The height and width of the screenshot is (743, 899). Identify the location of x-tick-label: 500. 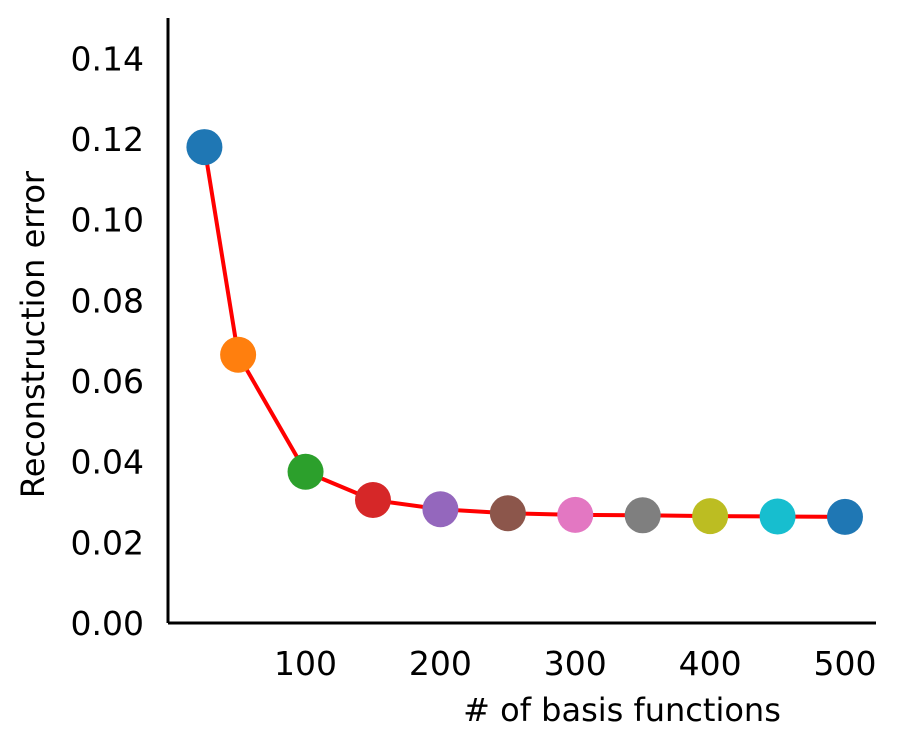
(844, 663).